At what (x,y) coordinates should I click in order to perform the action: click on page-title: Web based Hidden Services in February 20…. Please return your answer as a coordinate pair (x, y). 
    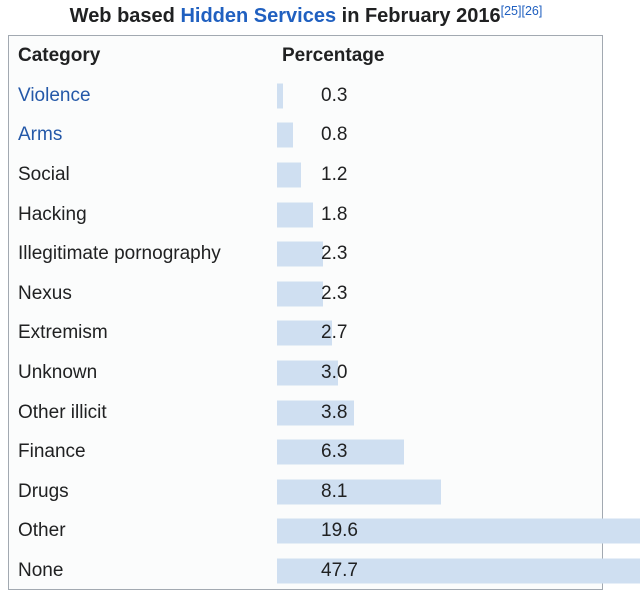
    Looking at the image, I should click on (306, 16).